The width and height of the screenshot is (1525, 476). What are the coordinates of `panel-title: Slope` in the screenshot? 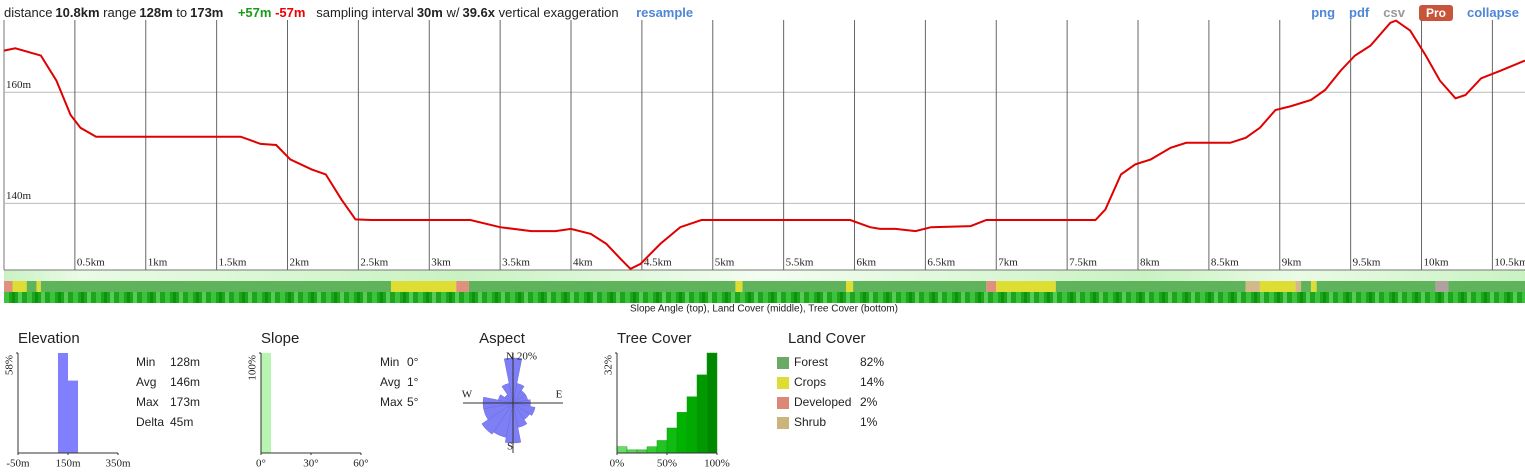 It's located at (280, 338).